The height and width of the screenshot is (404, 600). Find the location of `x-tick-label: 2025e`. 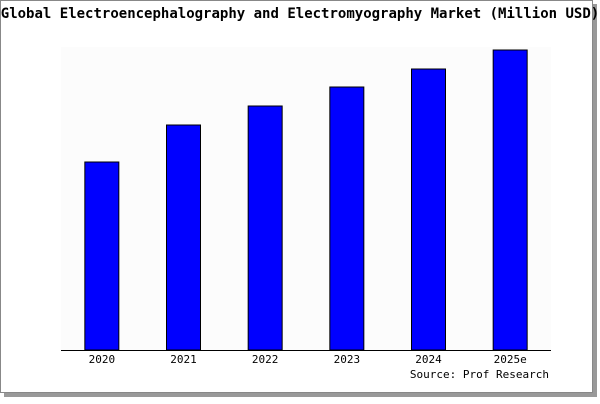

x-tick-label: 2025e is located at coordinates (510, 359).